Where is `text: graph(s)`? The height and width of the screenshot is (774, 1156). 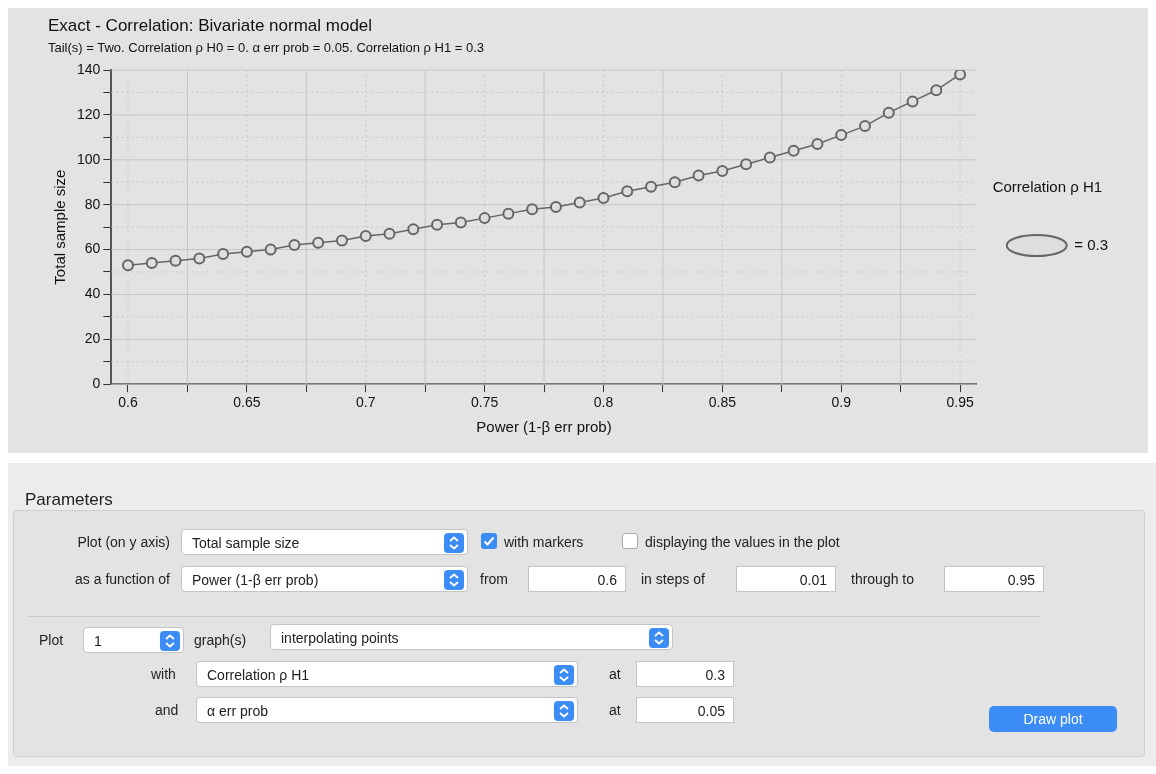 text: graph(s) is located at coordinates (220, 640).